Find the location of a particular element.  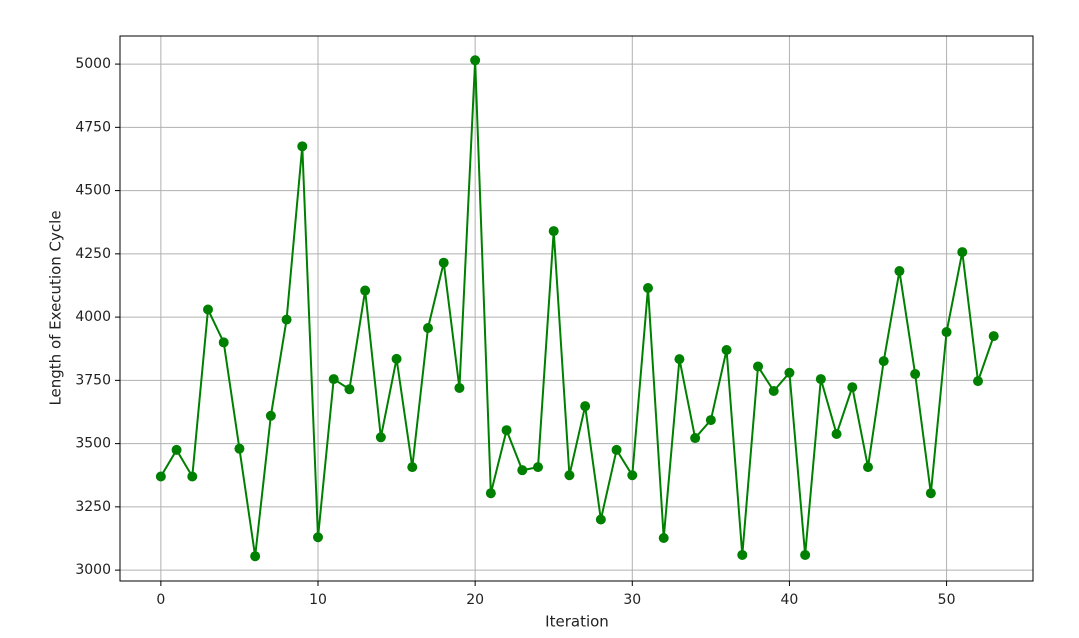

x-tick-label: 30 is located at coordinates (632, 600).